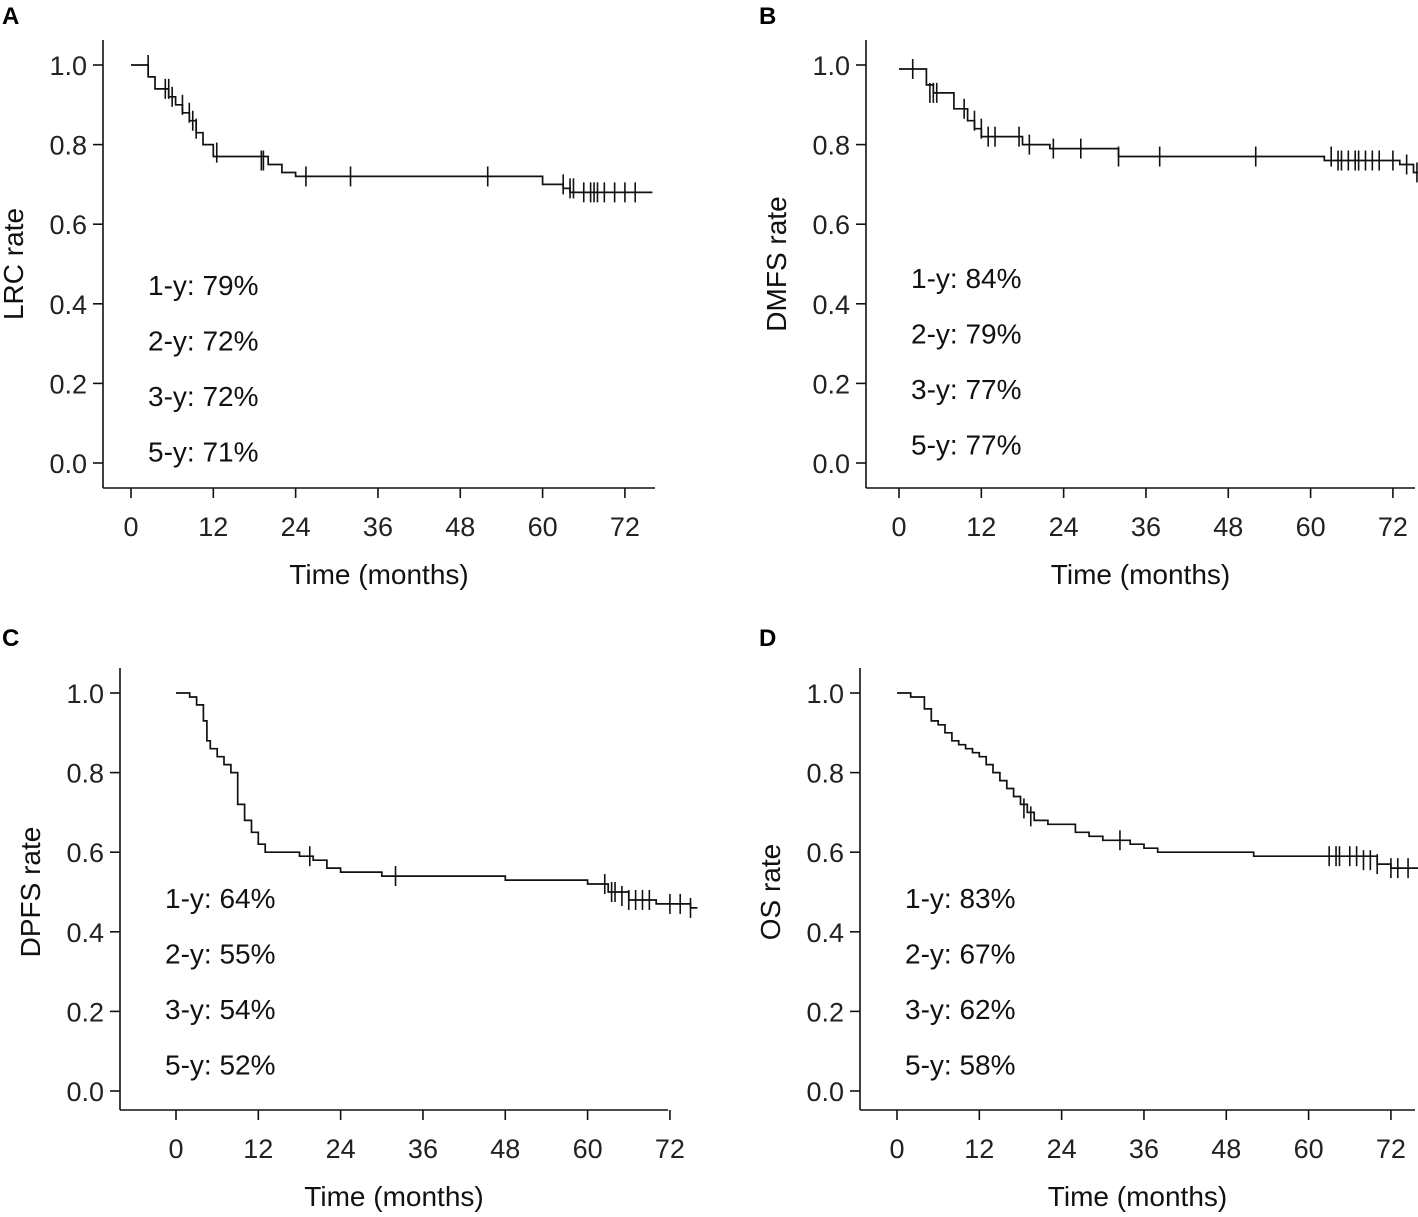 Image resolution: width=1418 pixels, height=1217 pixels. Describe the element at coordinates (220, 898) in the screenshot. I see `survival-annotation: 1-y: 64%` at that location.